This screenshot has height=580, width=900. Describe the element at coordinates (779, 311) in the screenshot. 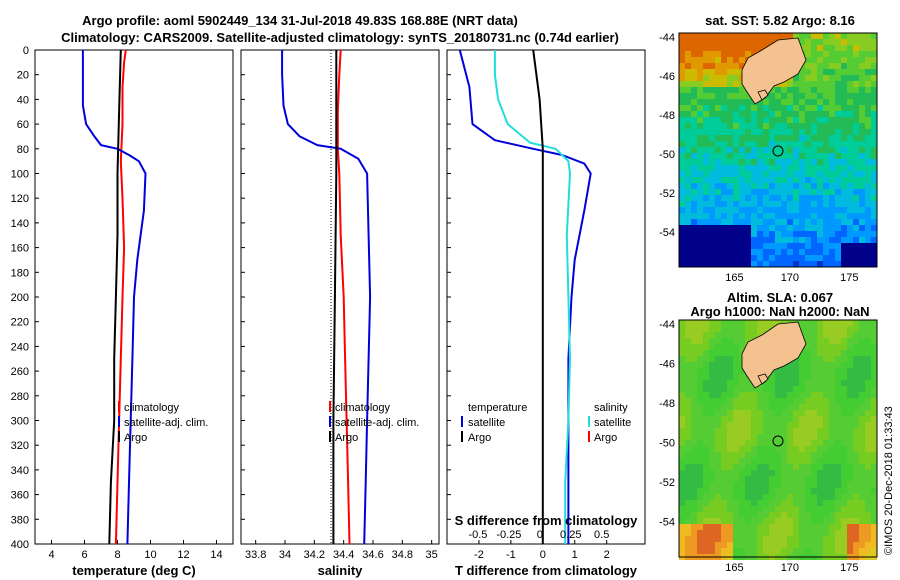

I see `sla-map-title-line2: Argo h1000: NaN h2000: NaN` at that location.